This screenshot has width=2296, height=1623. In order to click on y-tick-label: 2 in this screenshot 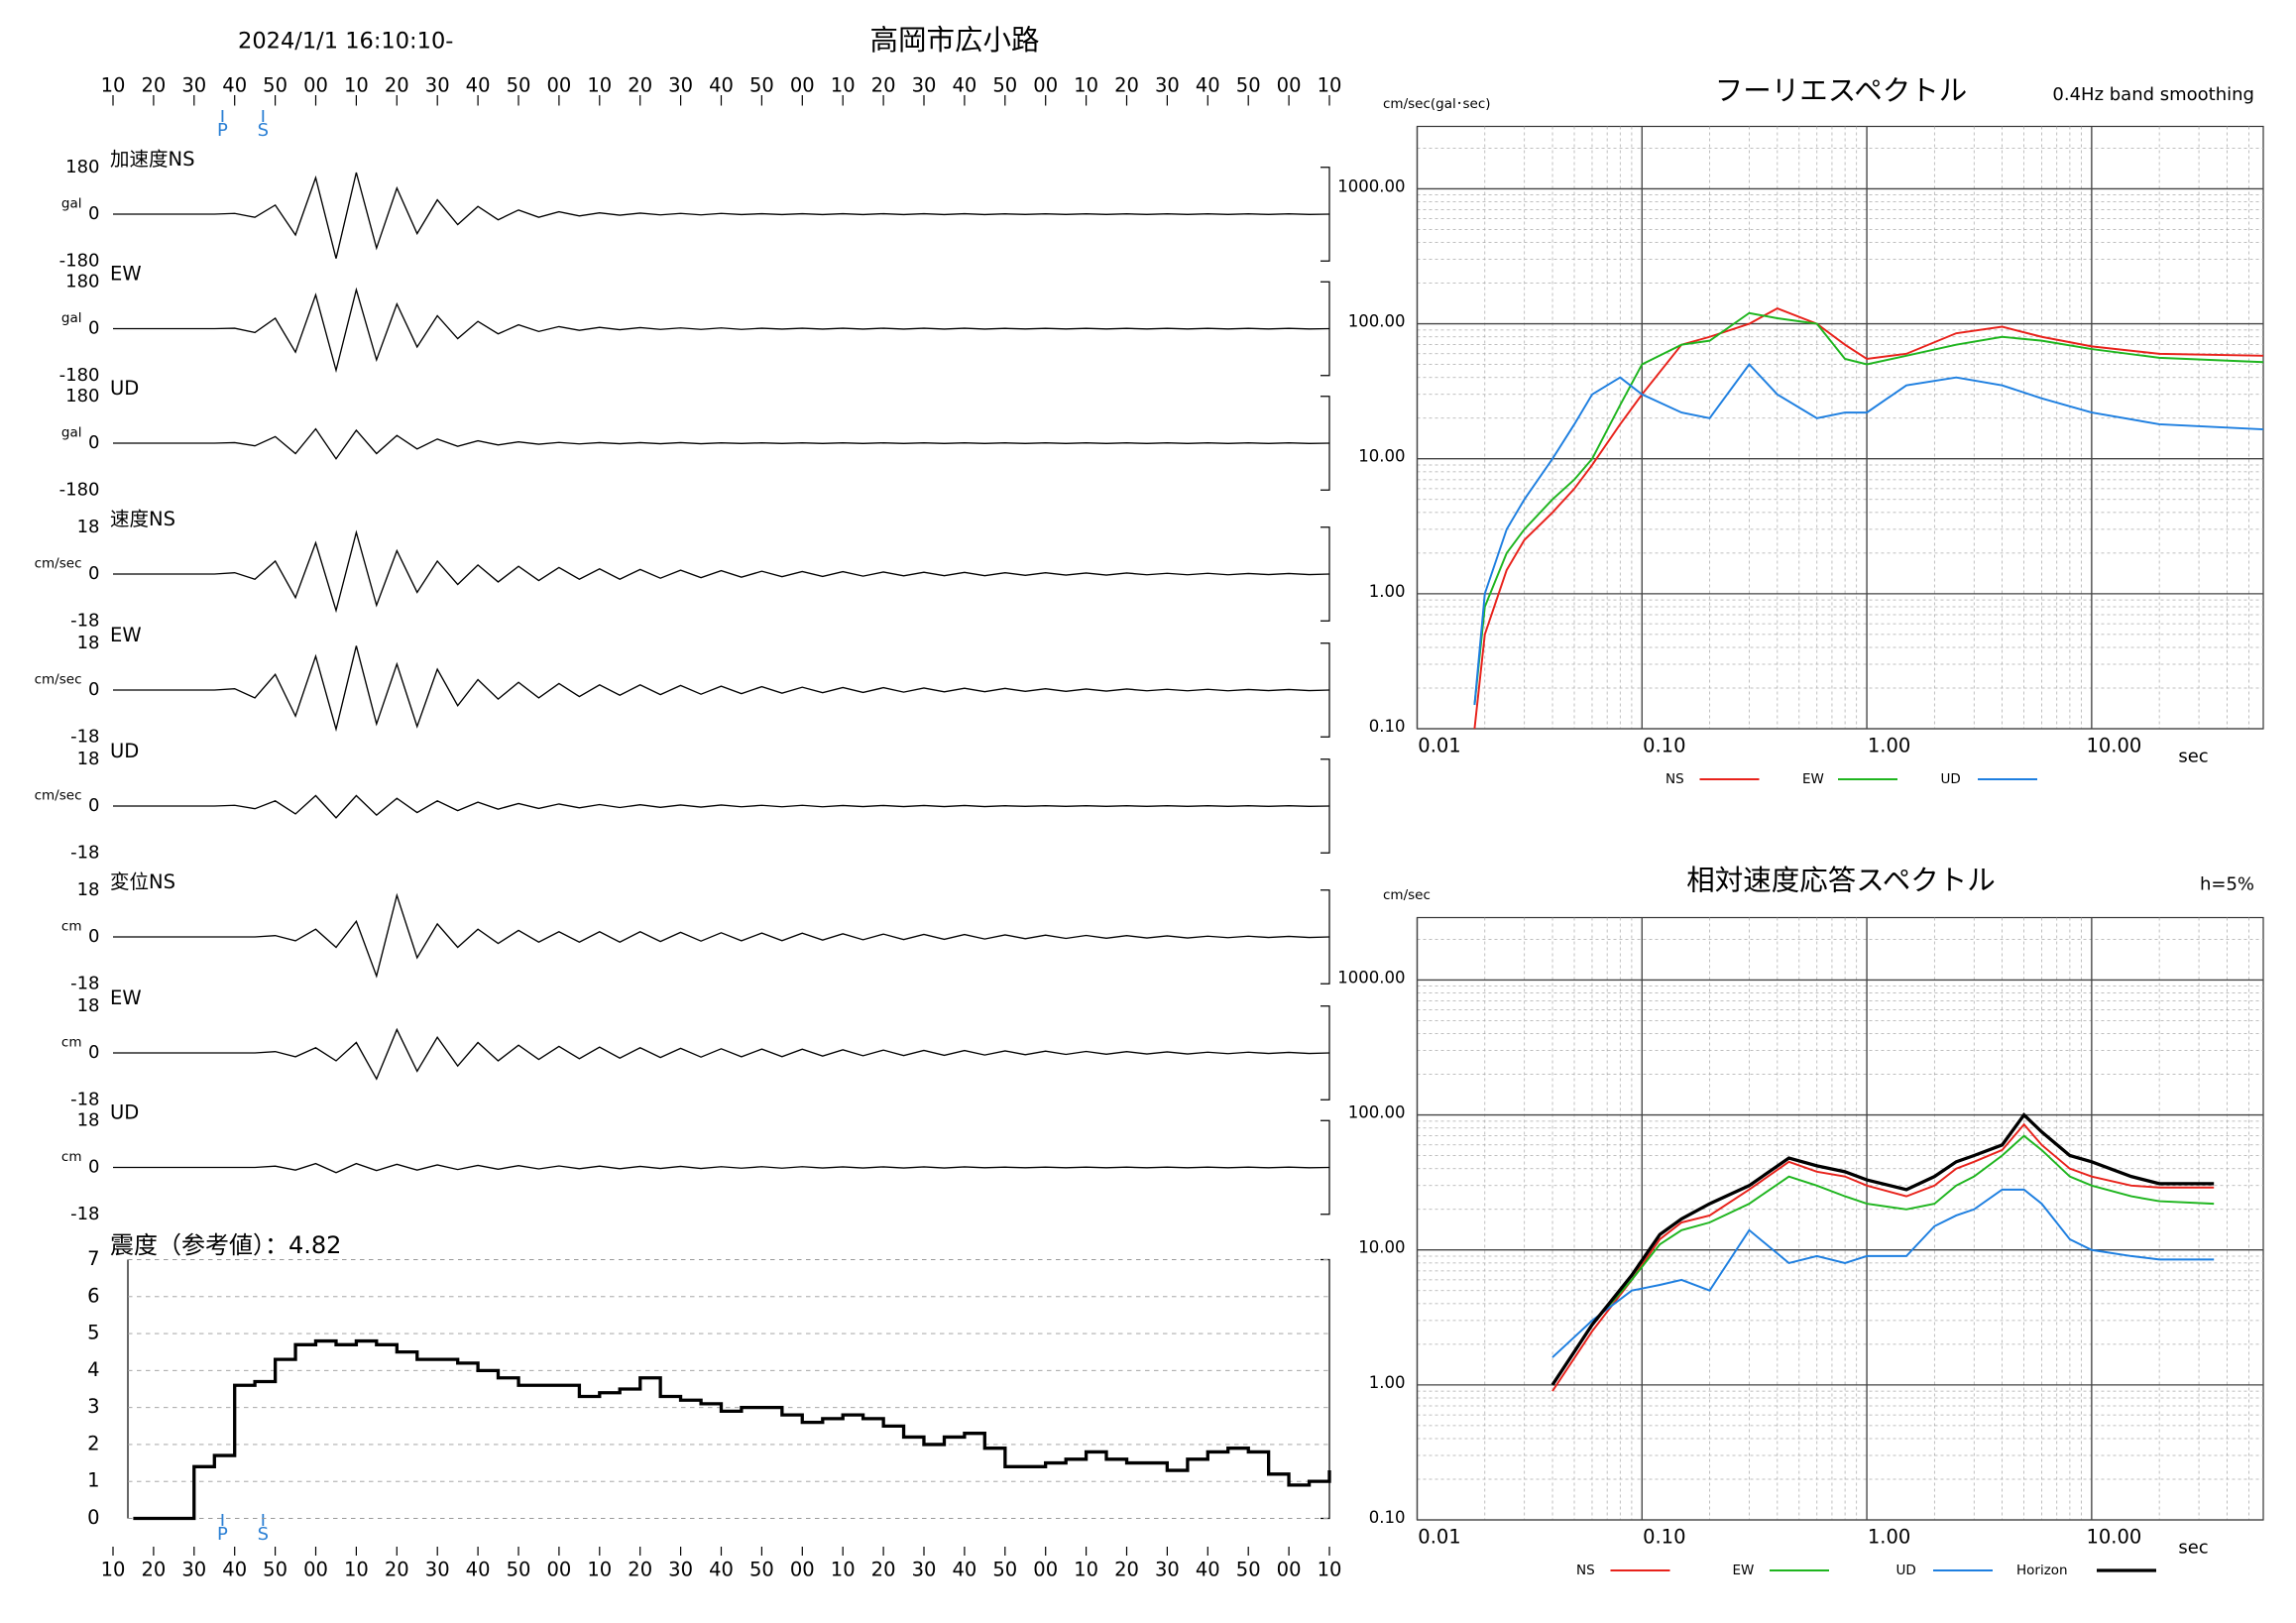, I will do `click(93, 1443)`.